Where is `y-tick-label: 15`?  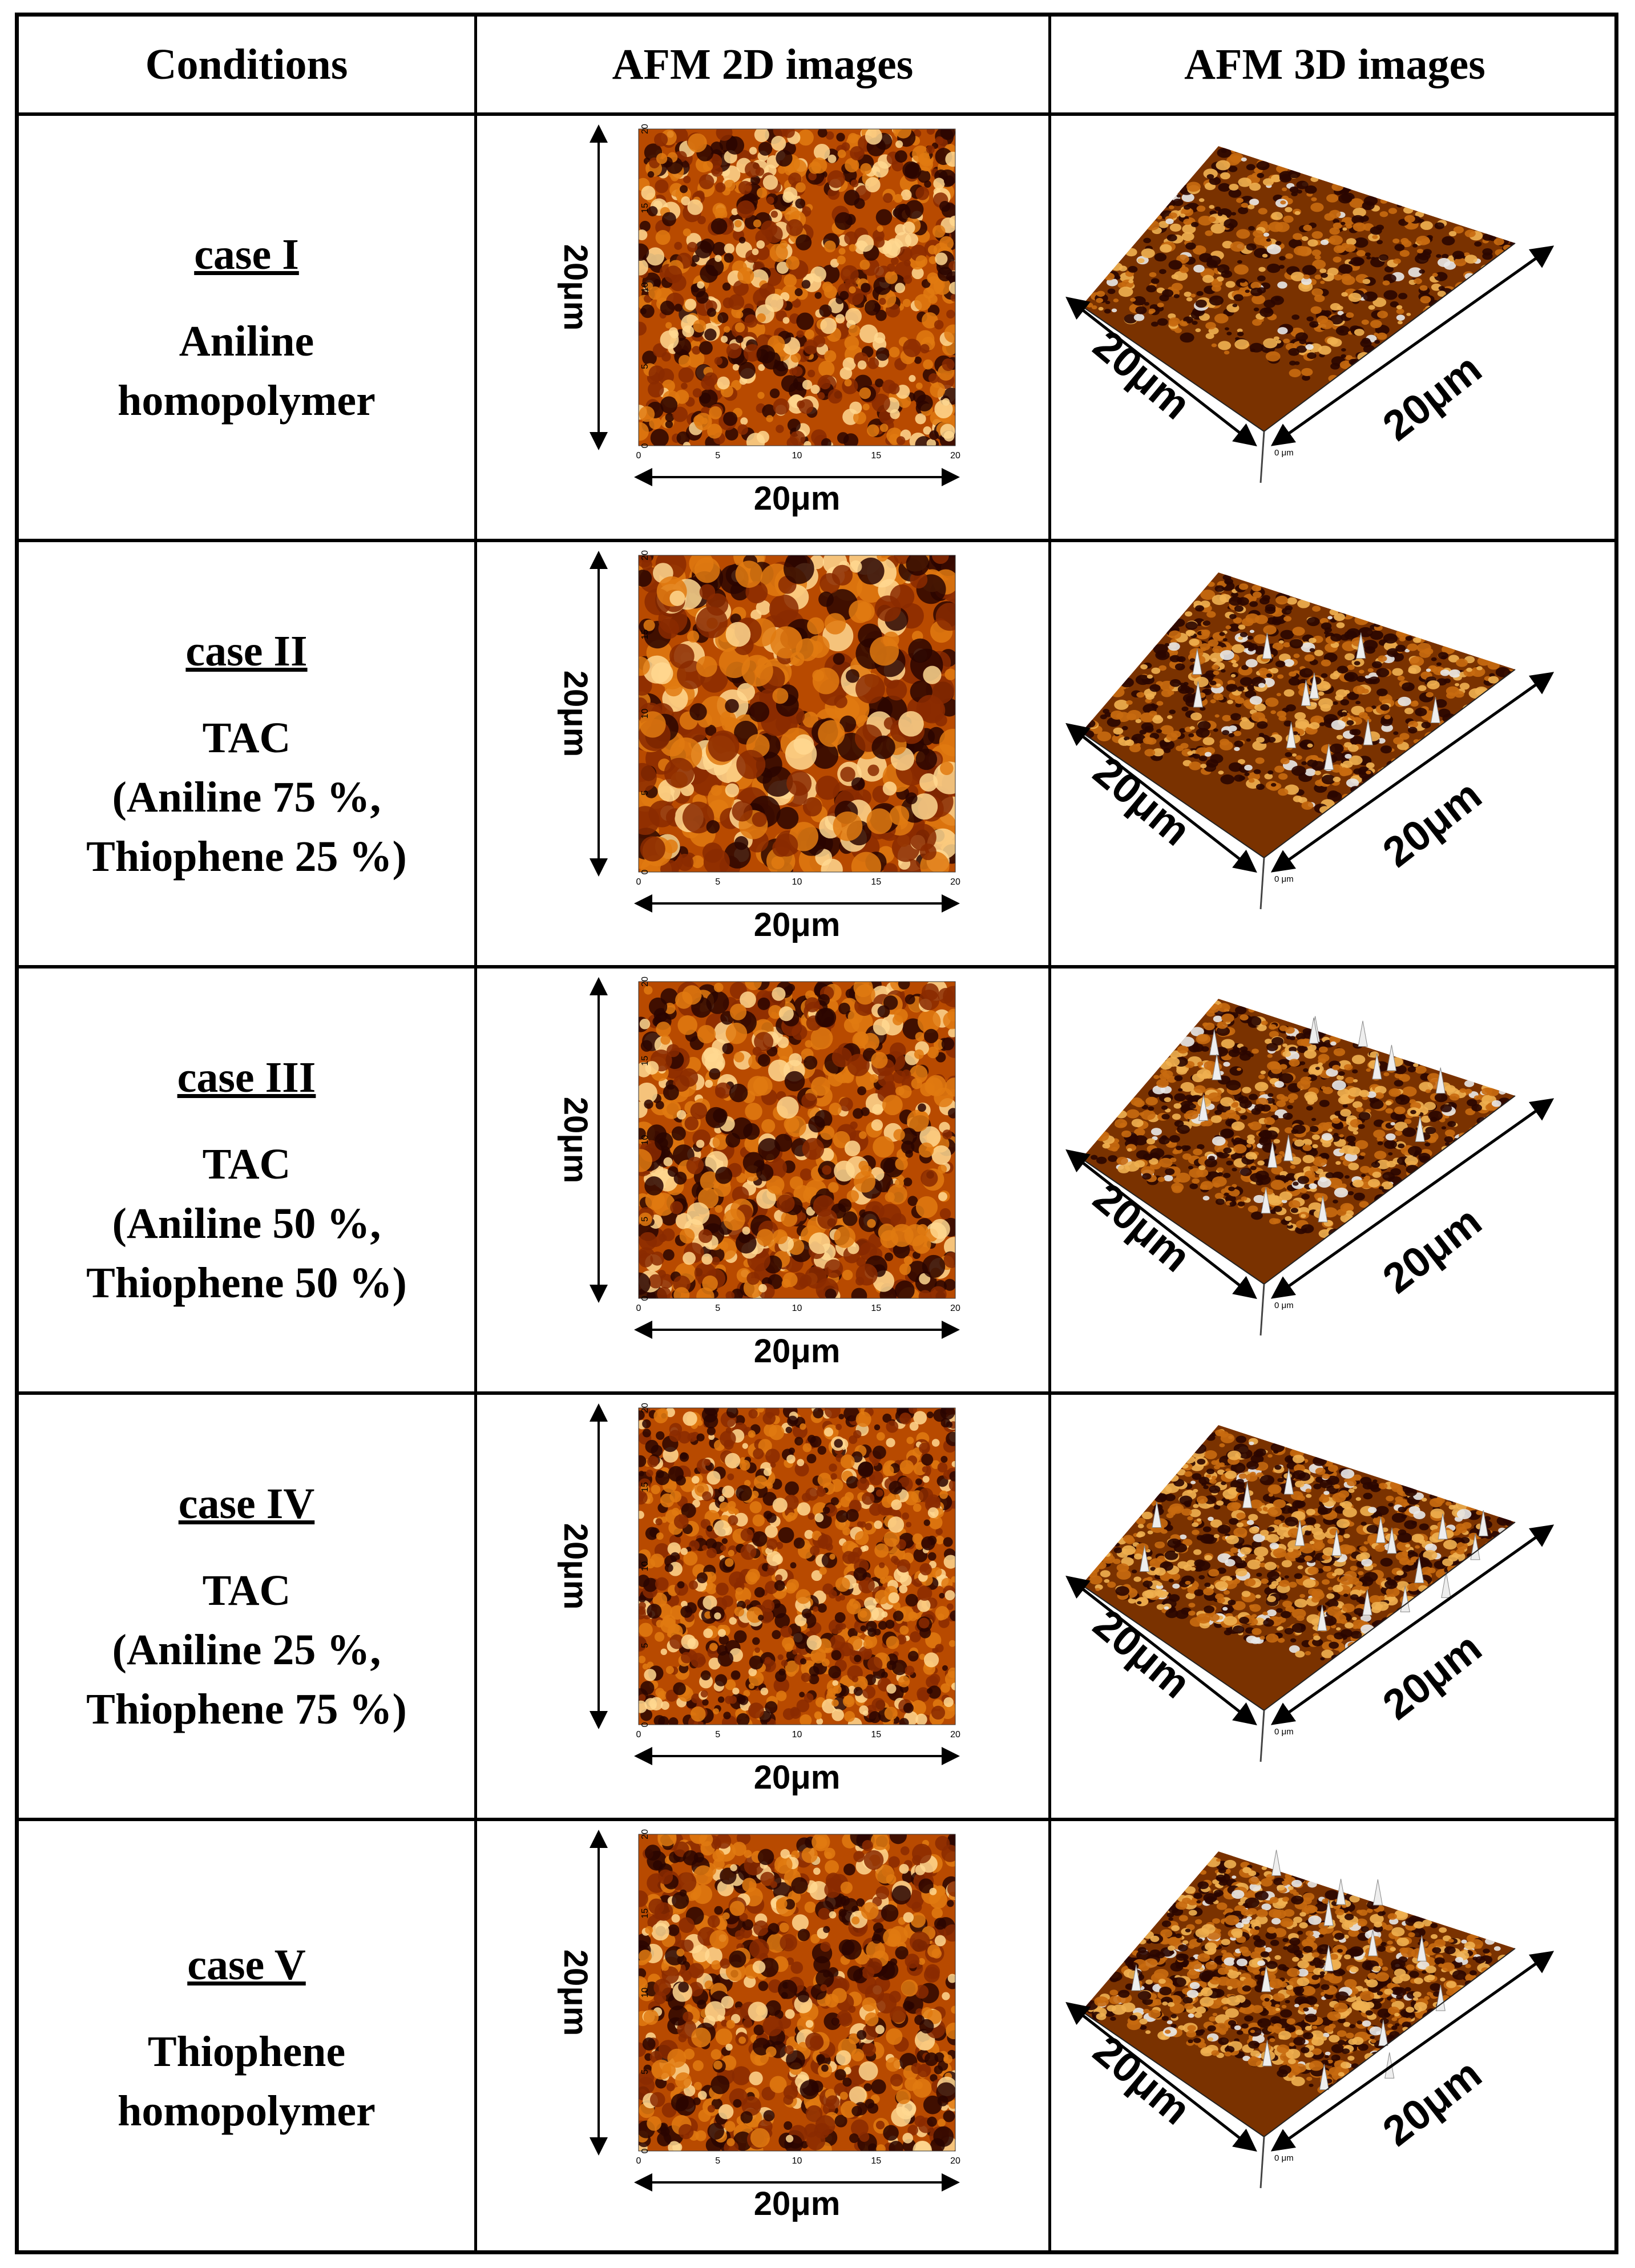 y-tick-label: 15 is located at coordinates (645, 208).